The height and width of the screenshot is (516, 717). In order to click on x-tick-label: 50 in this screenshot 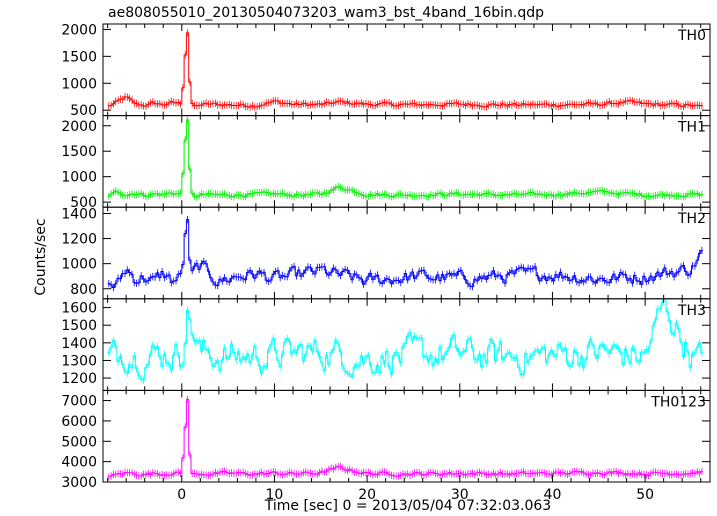, I will do `click(645, 495)`.